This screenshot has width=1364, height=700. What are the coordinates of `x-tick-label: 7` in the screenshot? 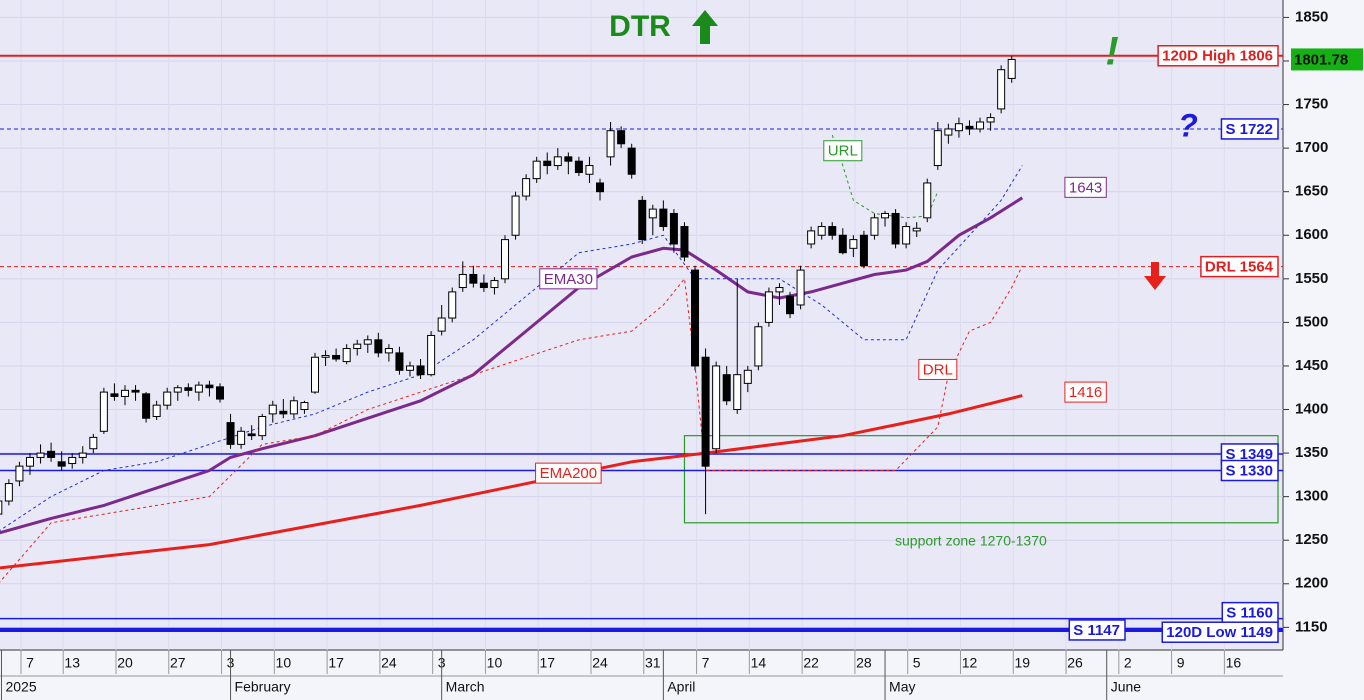 It's located at (30, 663).